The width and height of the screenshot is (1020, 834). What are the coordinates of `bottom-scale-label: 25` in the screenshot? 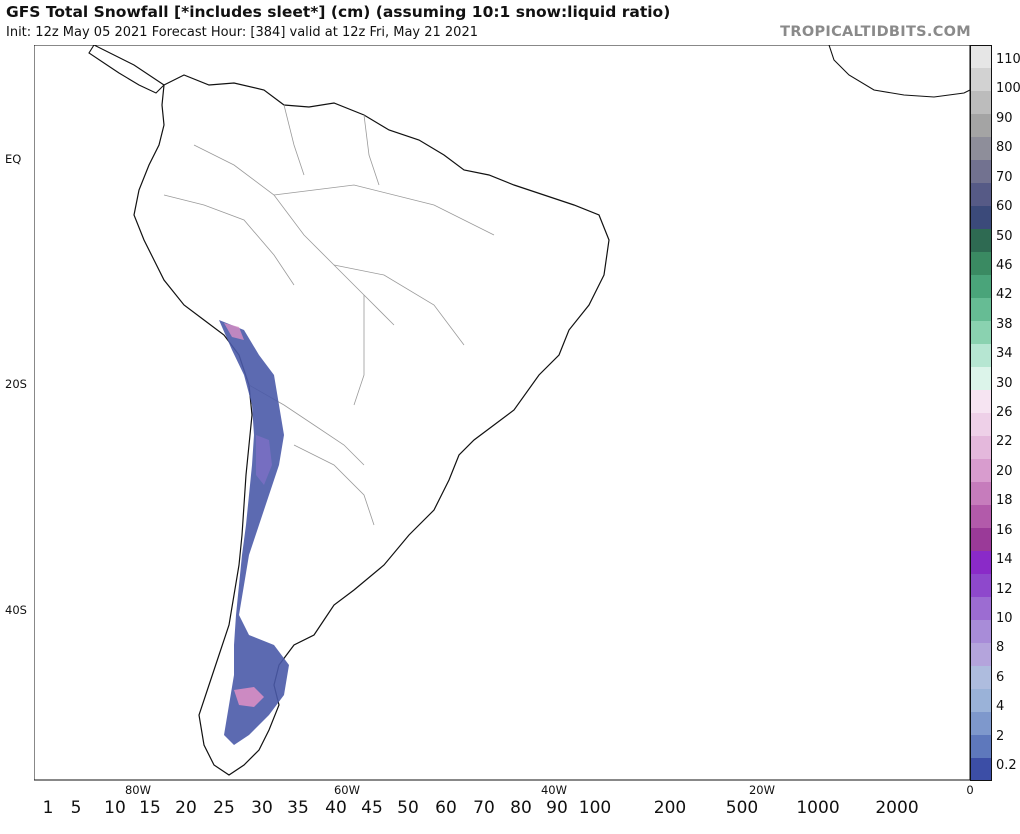 It's located at (224, 808).